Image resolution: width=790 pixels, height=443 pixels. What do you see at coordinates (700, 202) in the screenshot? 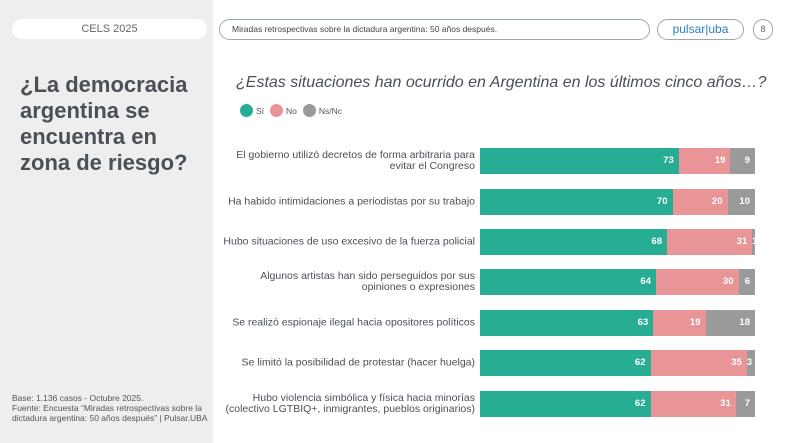
I see `bar-segment-no: 20` at bounding box center [700, 202].